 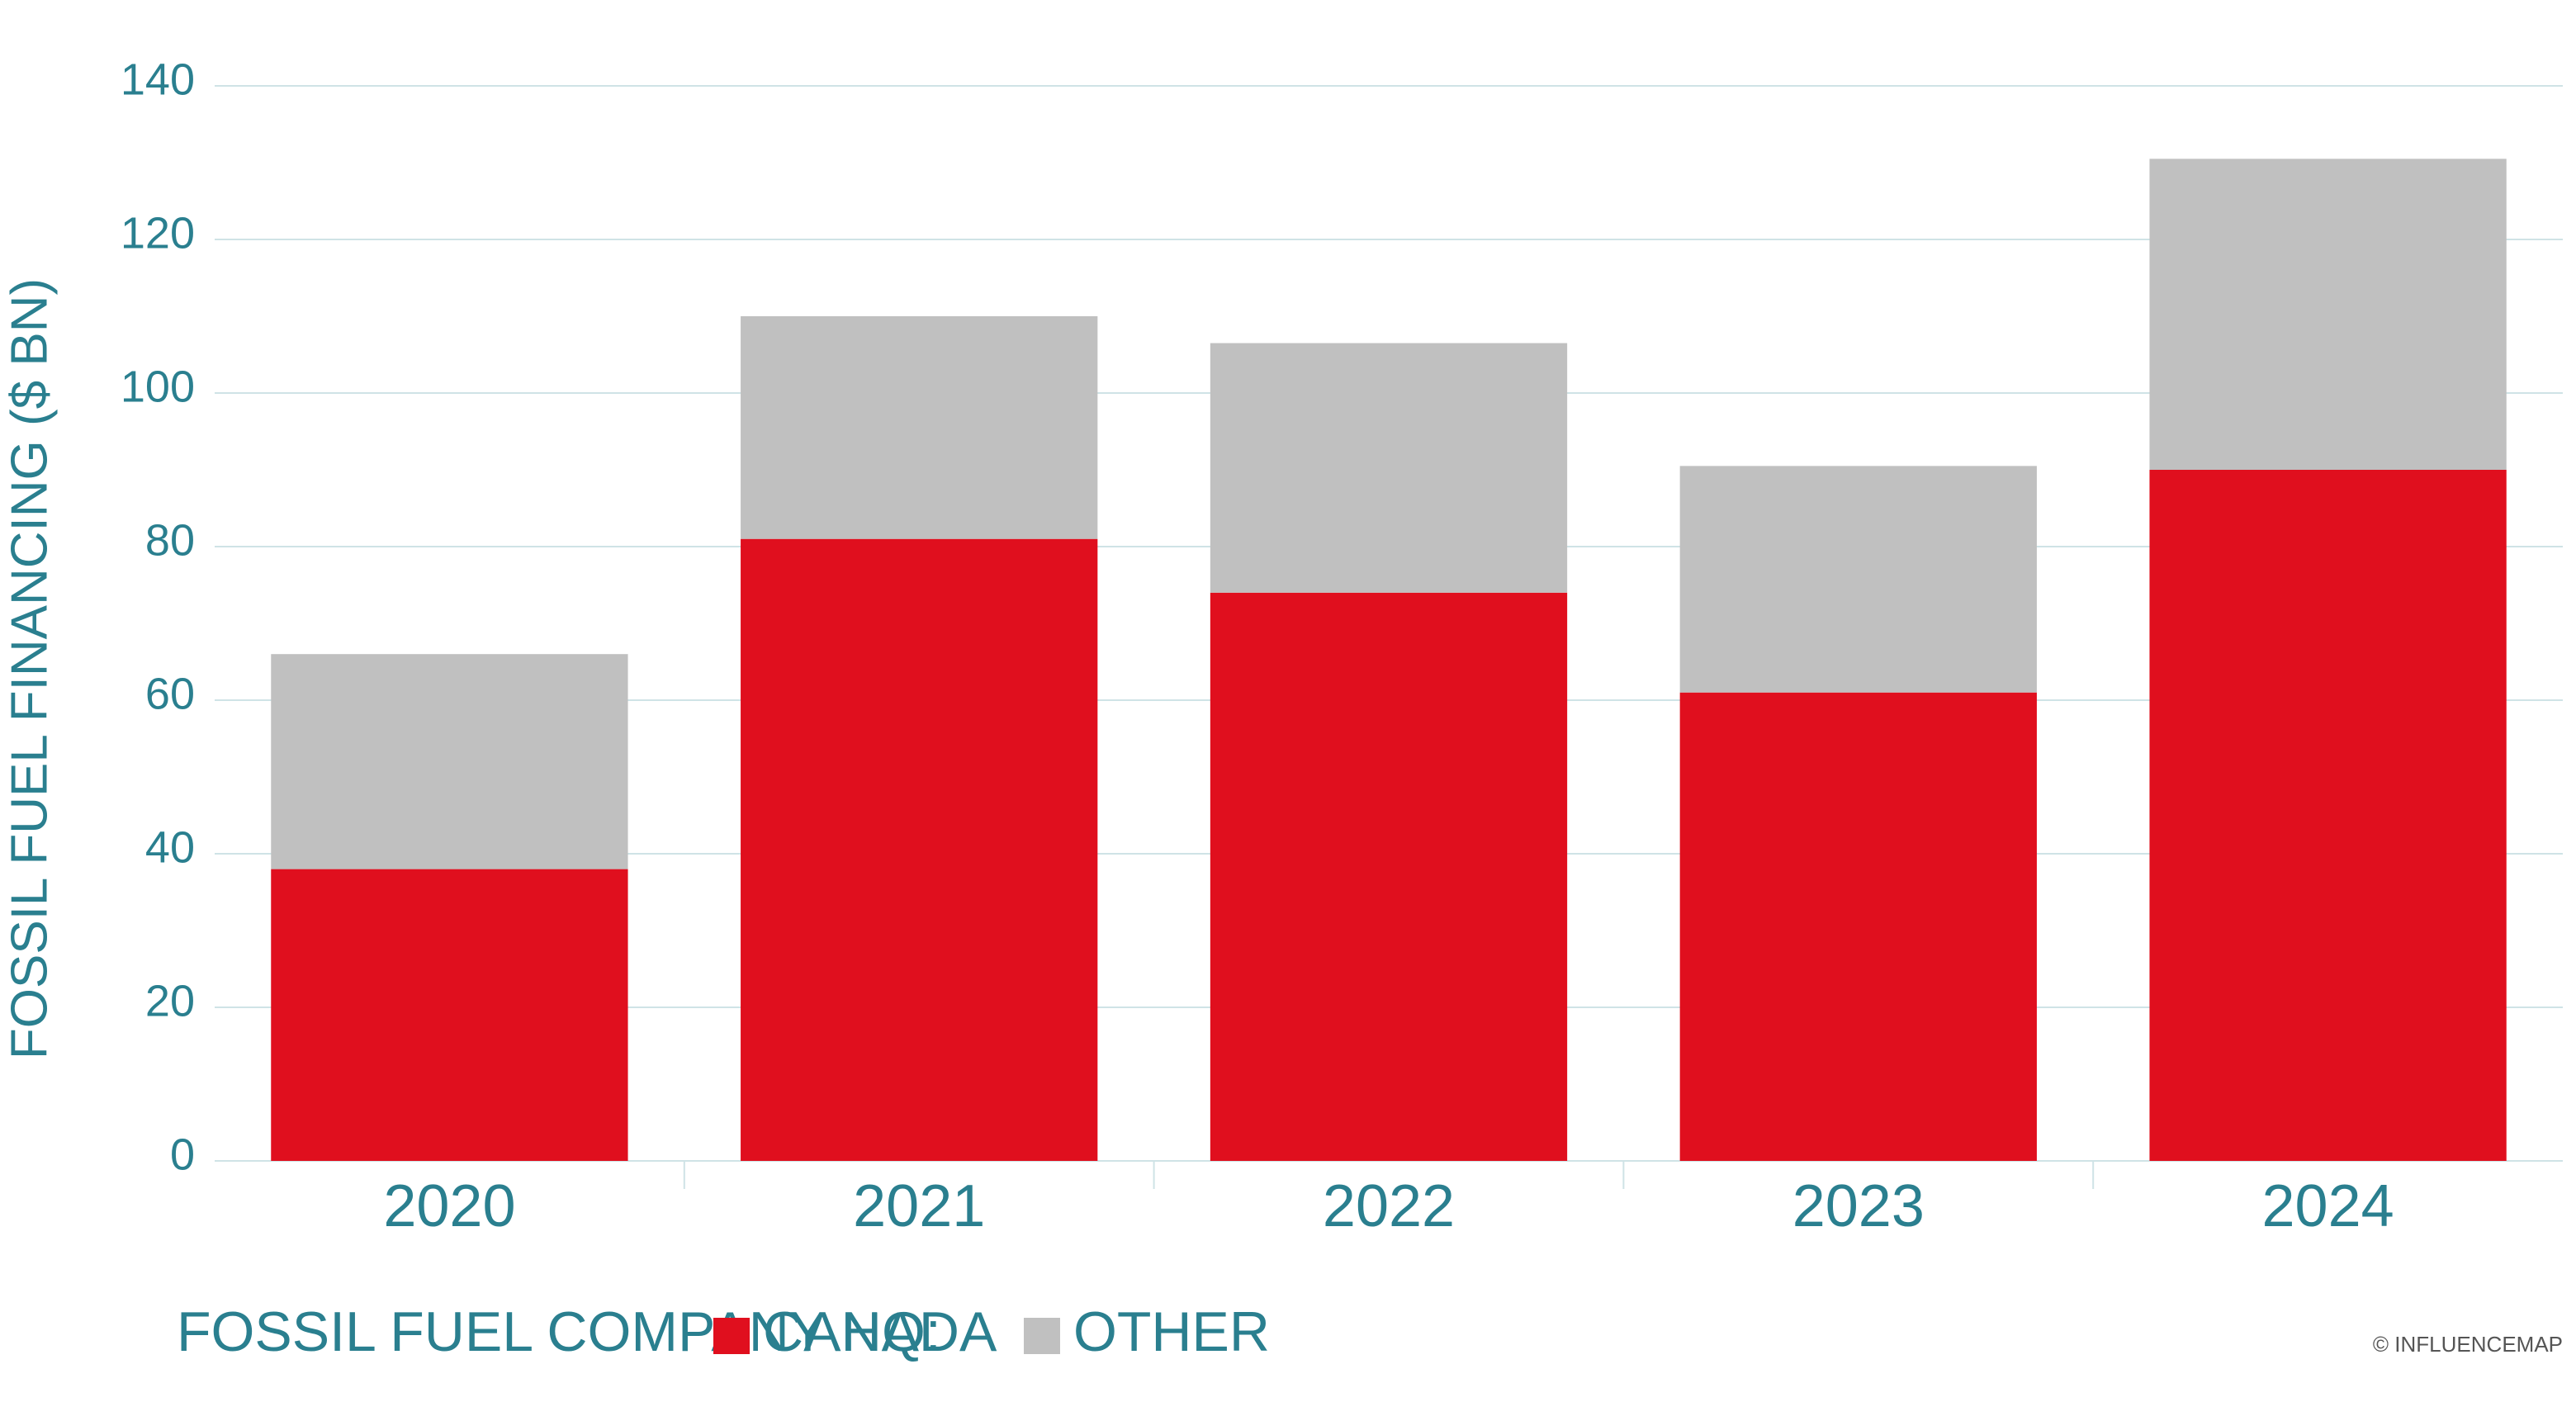 I want to click on y-tick-label: 20, so click(x=170, y=1001).